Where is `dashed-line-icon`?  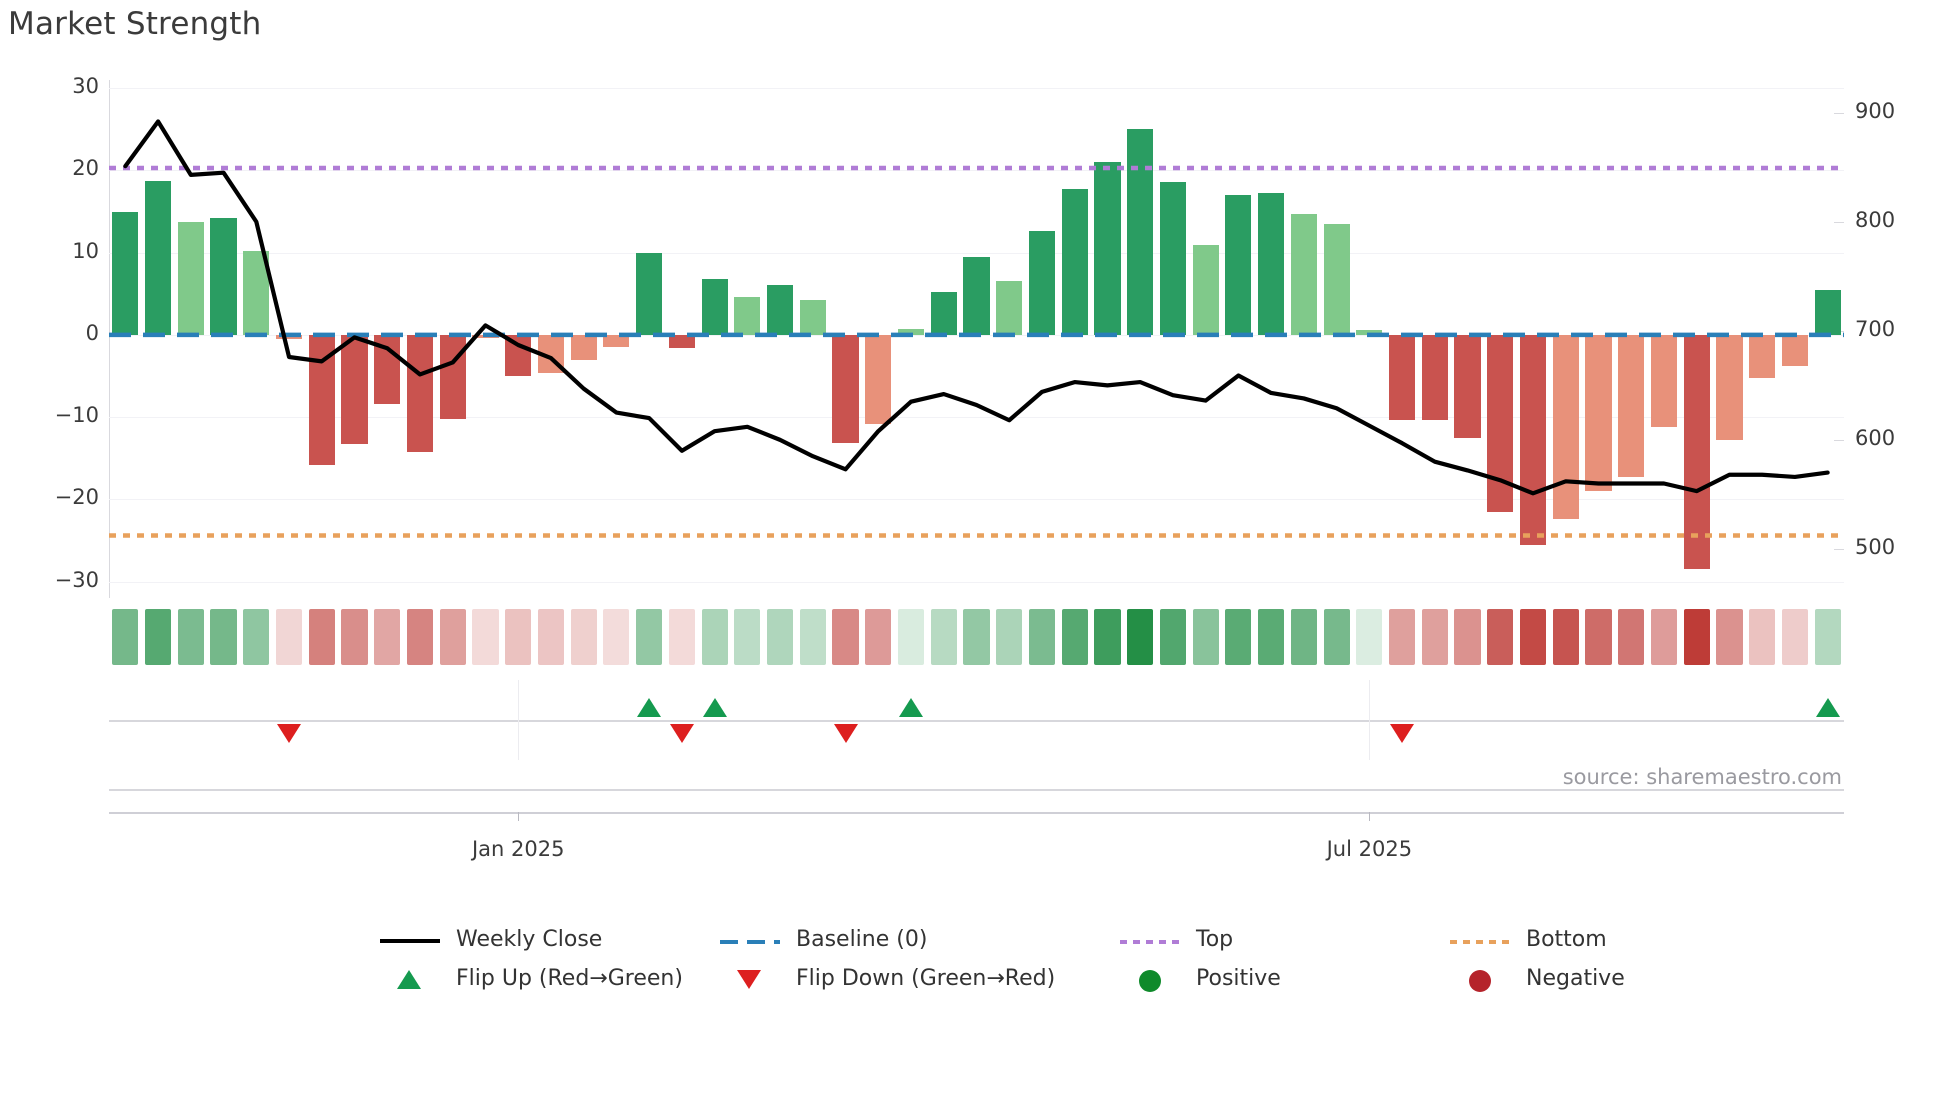
dashed-line-icon is located at coordinates (750, 940).